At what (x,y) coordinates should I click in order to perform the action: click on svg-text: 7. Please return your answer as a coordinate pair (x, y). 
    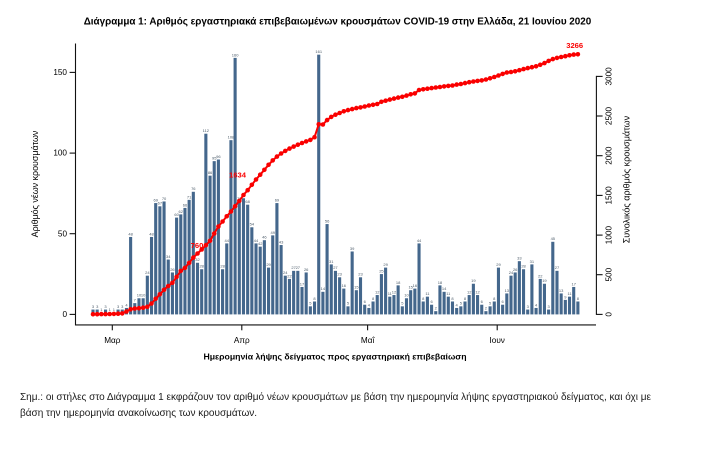
    Looking at the image, I should click on (135, 300).